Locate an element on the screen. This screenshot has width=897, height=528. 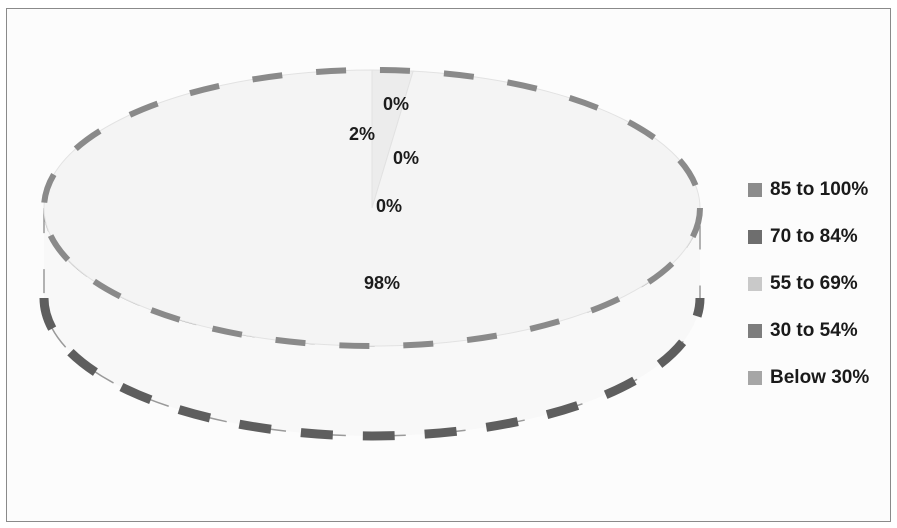
legend-label: Below 30% is located at coordinates (820, 377).